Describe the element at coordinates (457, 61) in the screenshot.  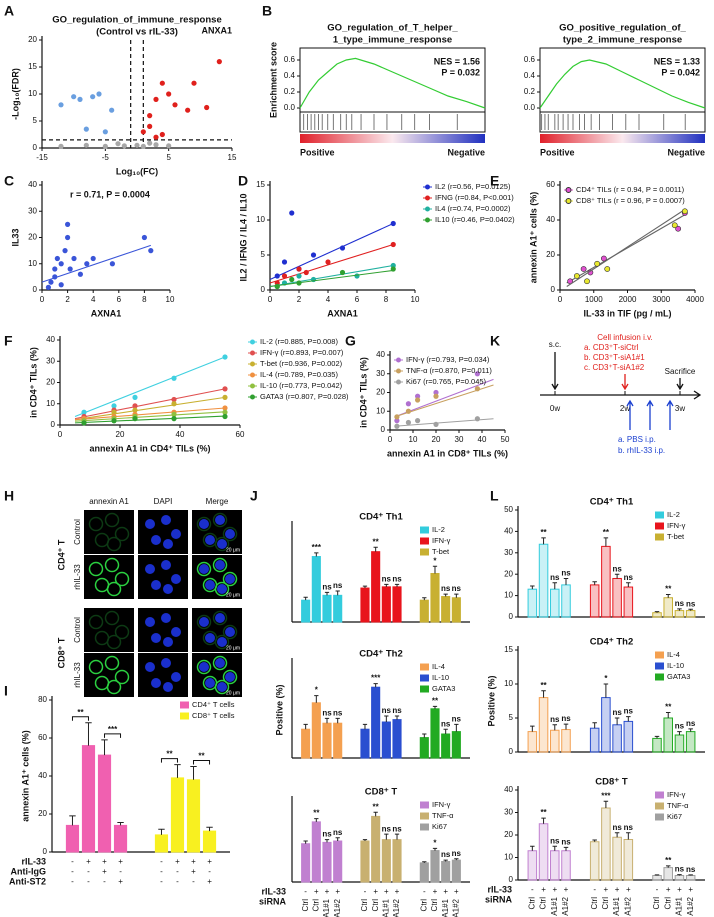
I see `annotation: NES = 1.56` at that location.